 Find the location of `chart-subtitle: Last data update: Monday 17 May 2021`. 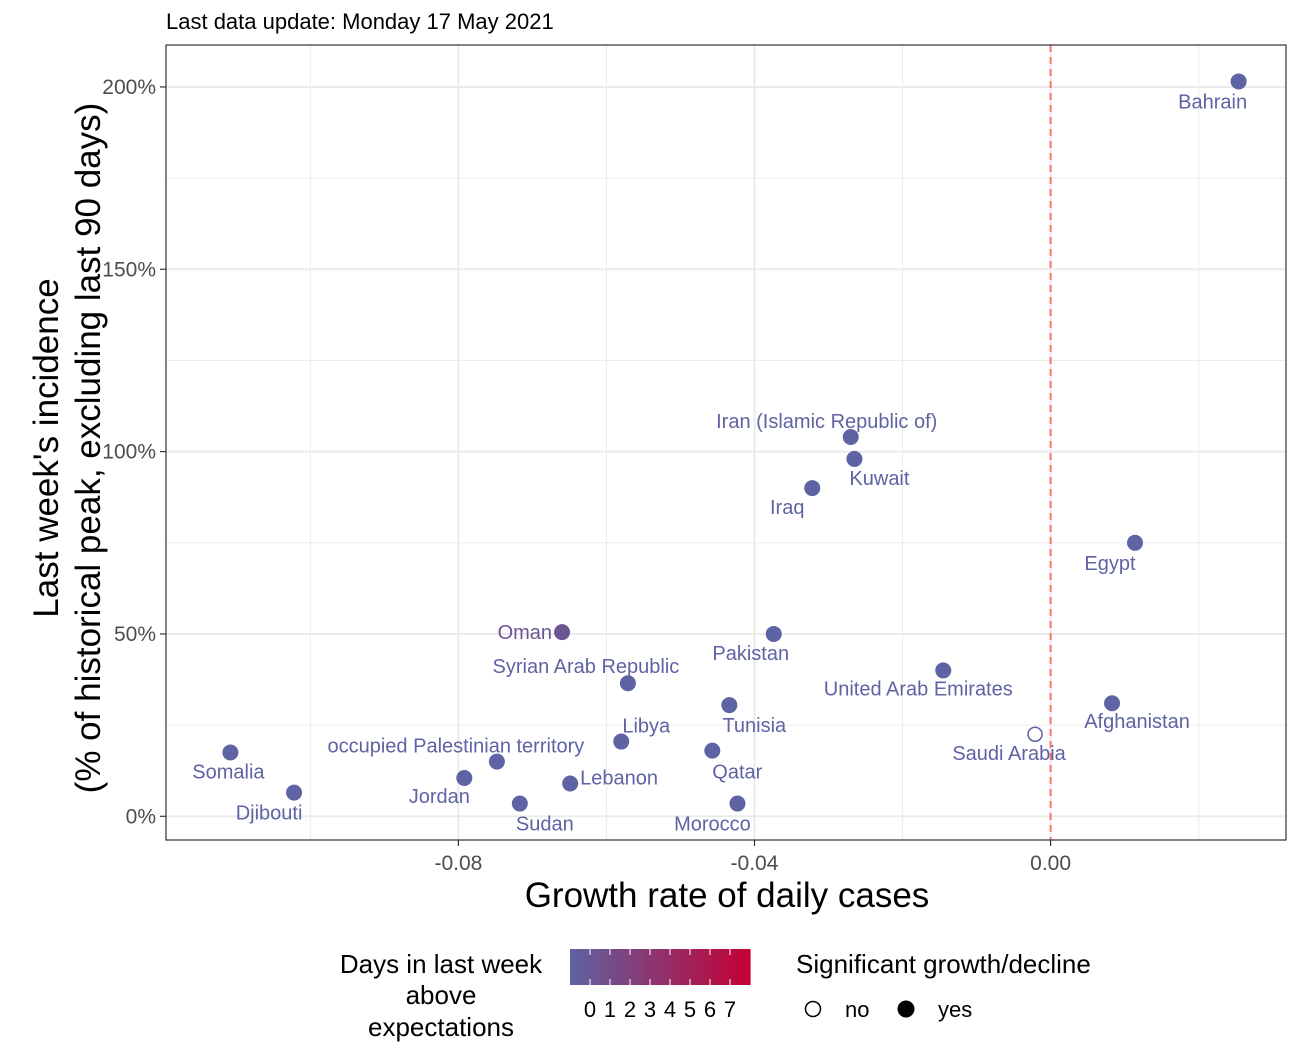

chart-subtitle: Last data update: Monday 17 May 2021 is located at coordinates (360, 21).